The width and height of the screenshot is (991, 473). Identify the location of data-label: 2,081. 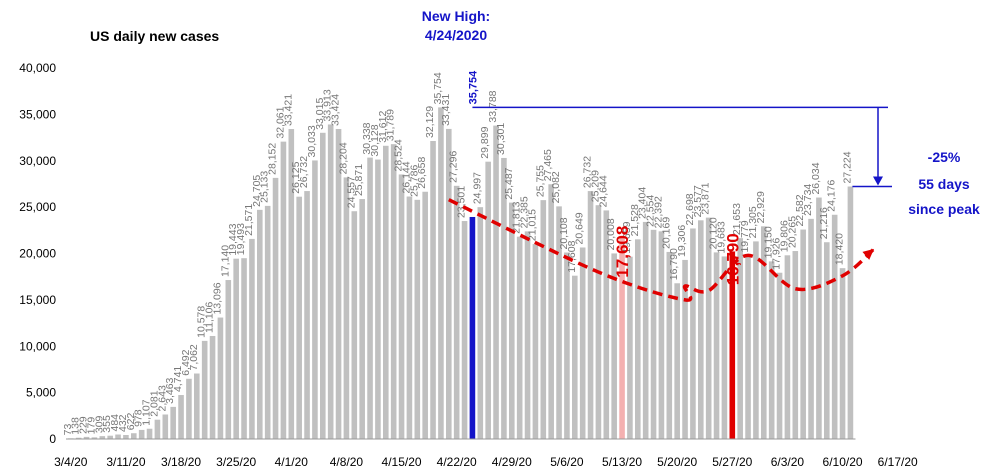
(154, 403).